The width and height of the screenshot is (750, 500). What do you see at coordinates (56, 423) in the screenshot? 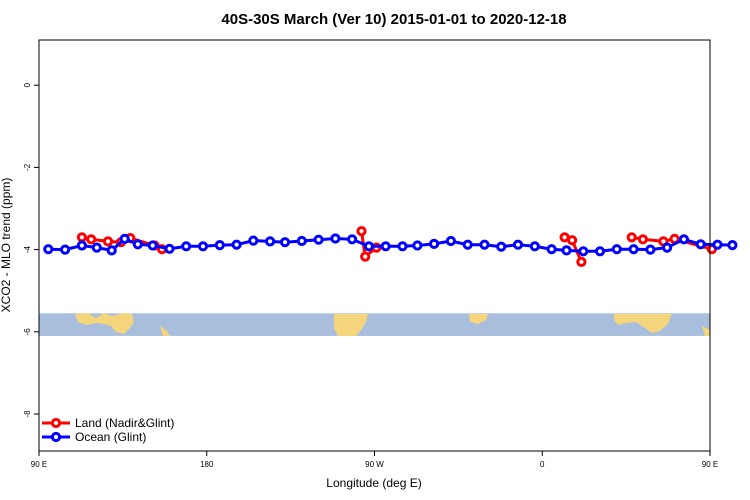
I see `legend-marker-land-nadir-glint` at bounding box center [56, 423].